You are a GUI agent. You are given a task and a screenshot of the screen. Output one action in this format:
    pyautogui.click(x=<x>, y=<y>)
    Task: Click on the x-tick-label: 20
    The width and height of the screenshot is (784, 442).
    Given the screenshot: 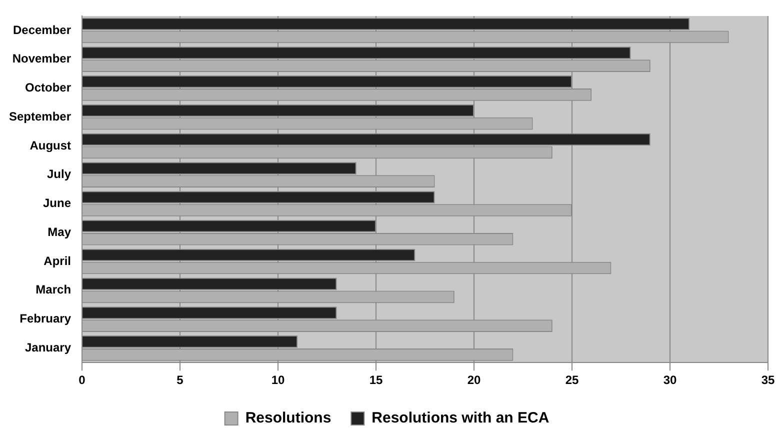 What is the action you would take?
    pyautogui.click(x=474, y=380)
    